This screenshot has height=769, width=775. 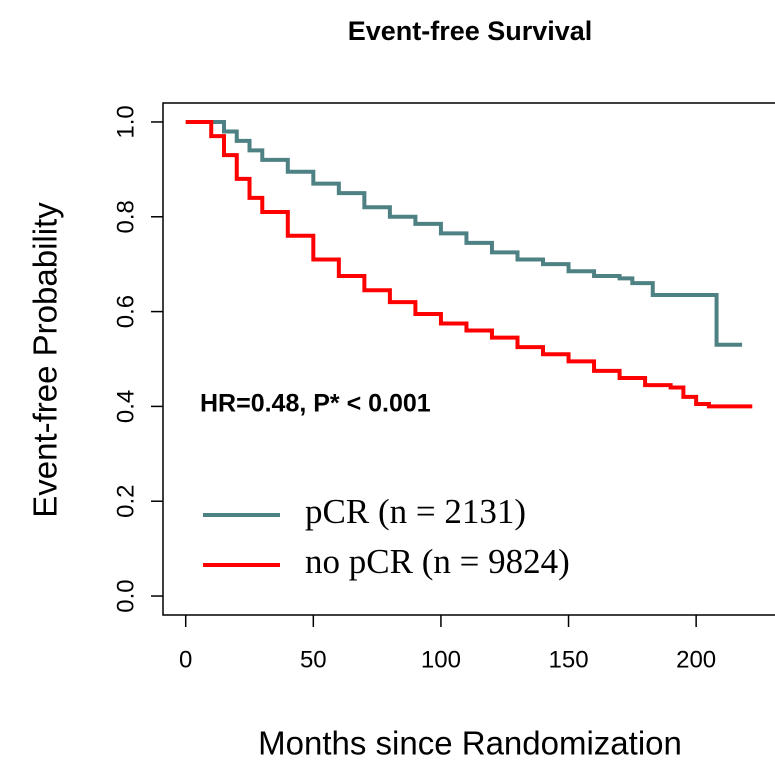 I want to click on x-tick-label: 150, so click(x=569, y=659).